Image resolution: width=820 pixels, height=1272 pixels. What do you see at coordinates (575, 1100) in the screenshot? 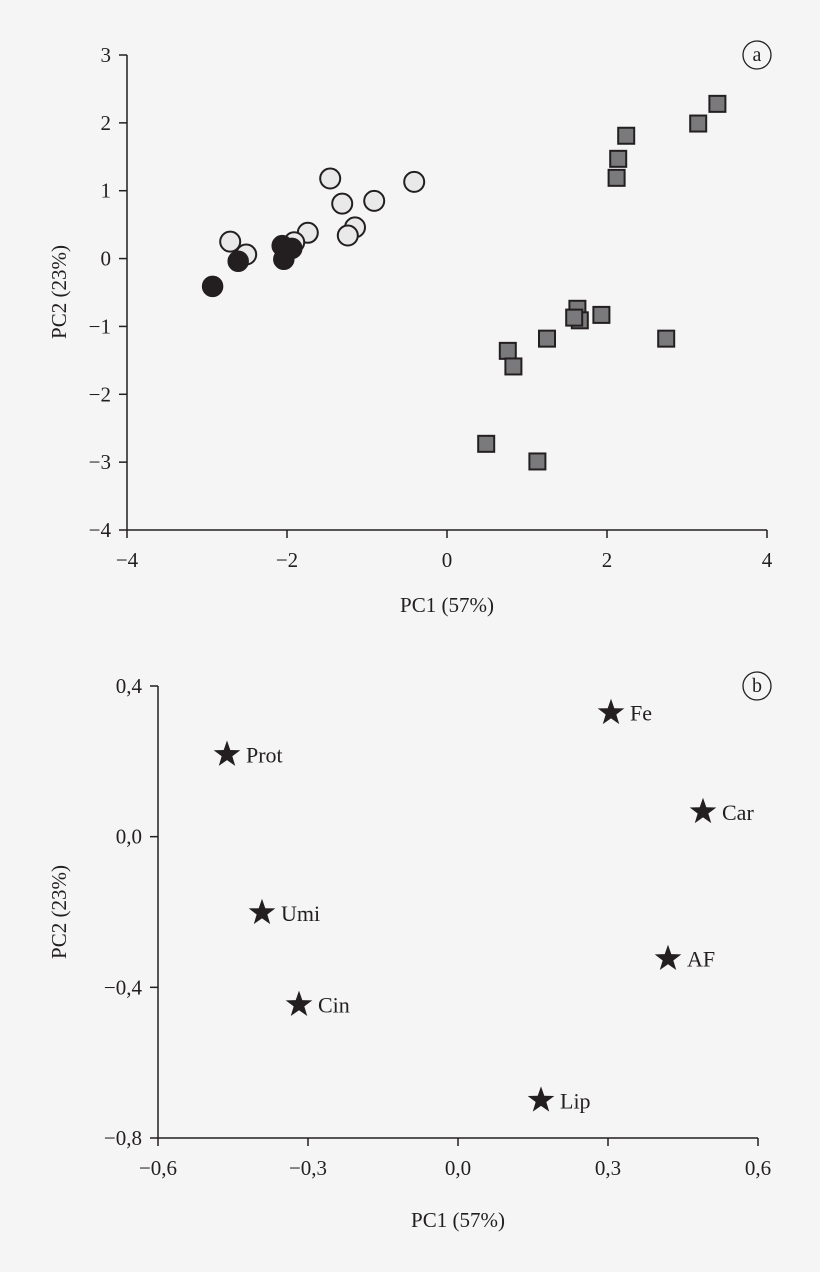
I see `point-label: Lip` at bounding box center [575, 1100].